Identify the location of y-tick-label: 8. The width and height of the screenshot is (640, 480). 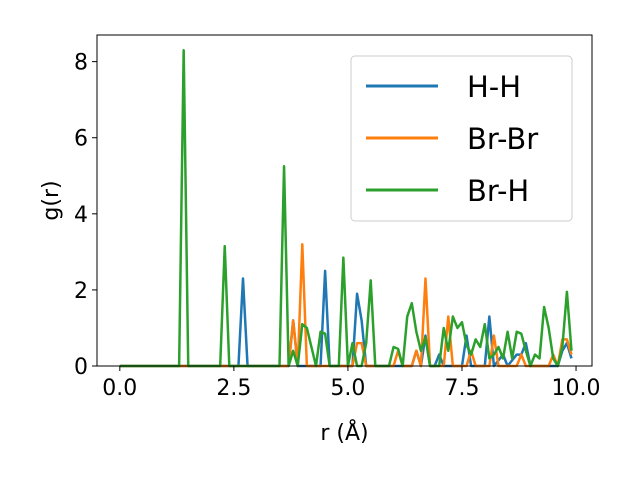
(81, 63).